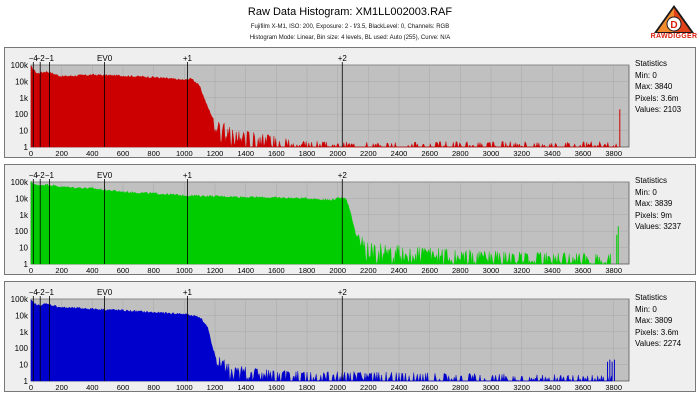 This screenshot has height=401, width=700. What do you see at coordinates (307, 387) in the screenshot?
I see `x-tick-label: 1800` at bounding box center [307, 387].